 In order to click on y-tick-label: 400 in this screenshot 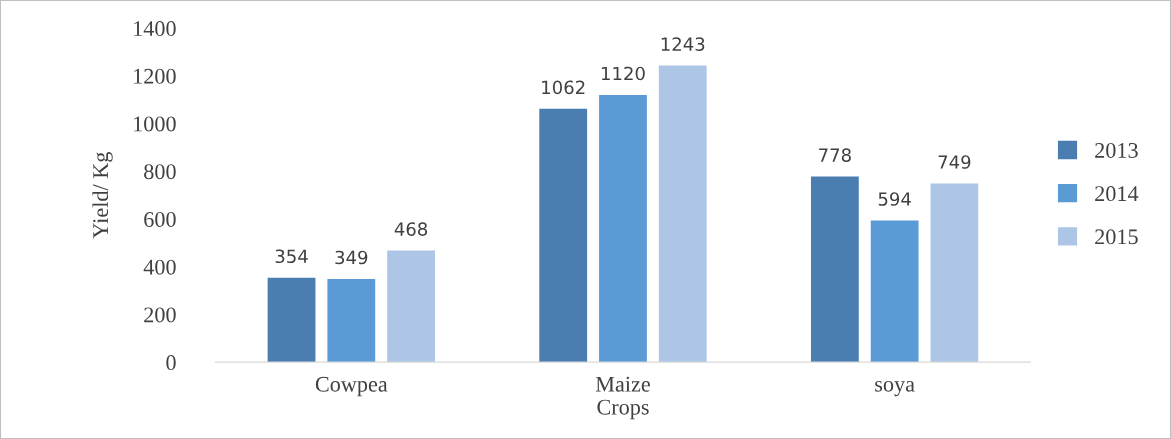, I will do `click(159, 267)`.